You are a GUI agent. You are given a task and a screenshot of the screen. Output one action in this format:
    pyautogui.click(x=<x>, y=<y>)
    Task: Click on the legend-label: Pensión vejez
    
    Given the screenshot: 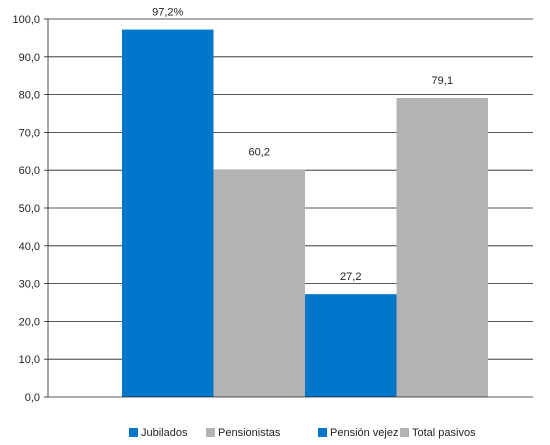 What is the action you would take?
    pyautogui.click(x=364, y=433)
    